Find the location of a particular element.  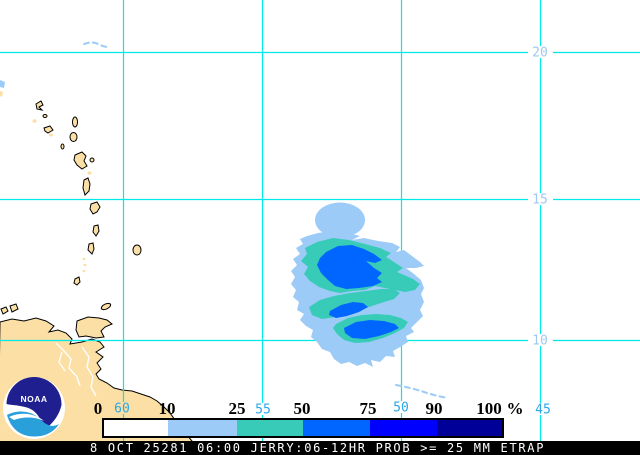

colorbar-tick-50: 50 is located at coordinates (302, 408).